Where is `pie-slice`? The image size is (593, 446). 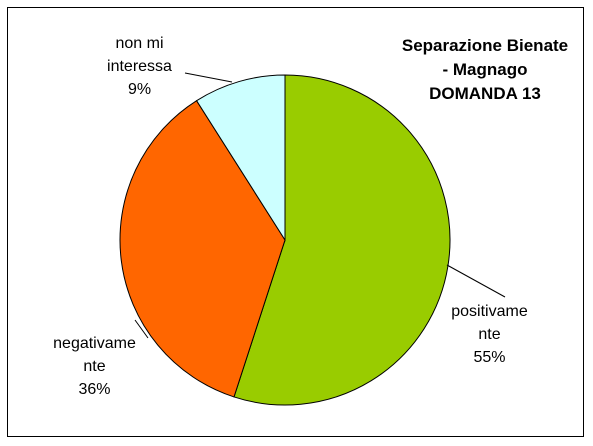 pie-slice is located at coordinates (240, 158).